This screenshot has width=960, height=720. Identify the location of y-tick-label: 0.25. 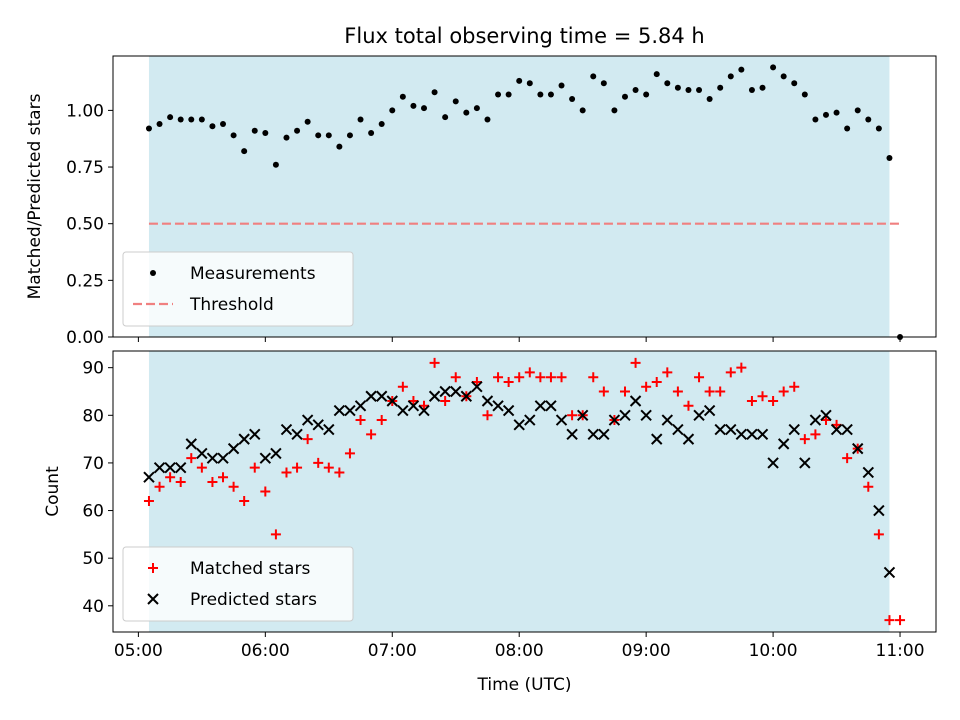
(85, 281).